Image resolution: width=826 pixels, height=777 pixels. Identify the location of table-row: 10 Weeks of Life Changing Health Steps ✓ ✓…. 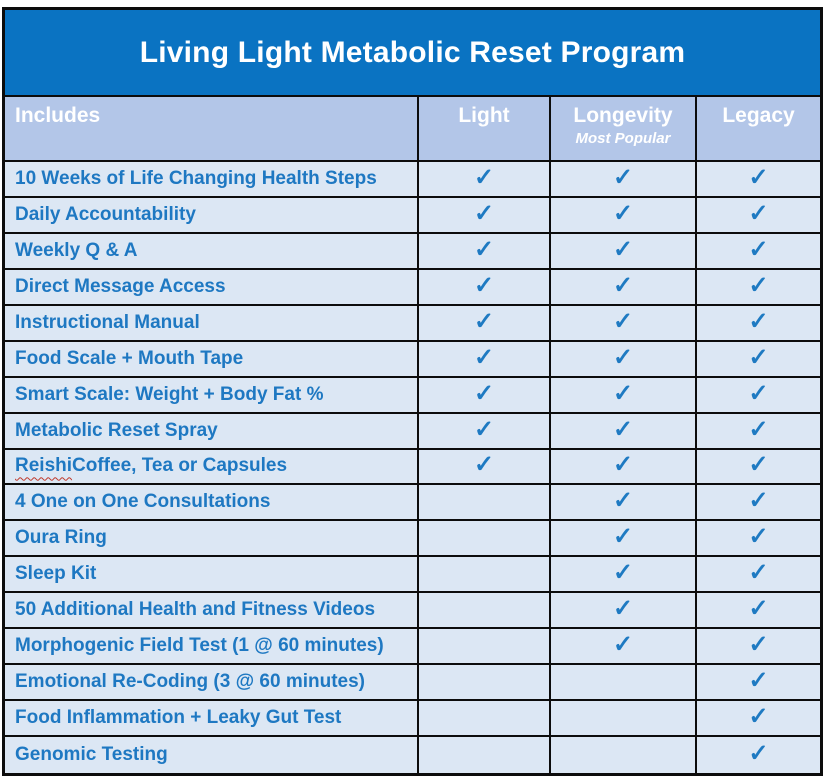
(412, 180).